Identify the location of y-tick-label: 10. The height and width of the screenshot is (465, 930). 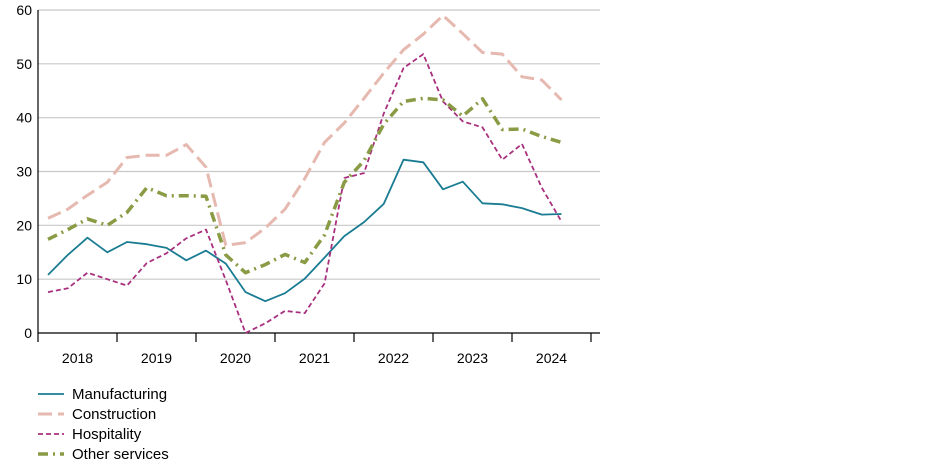
(24, 279).